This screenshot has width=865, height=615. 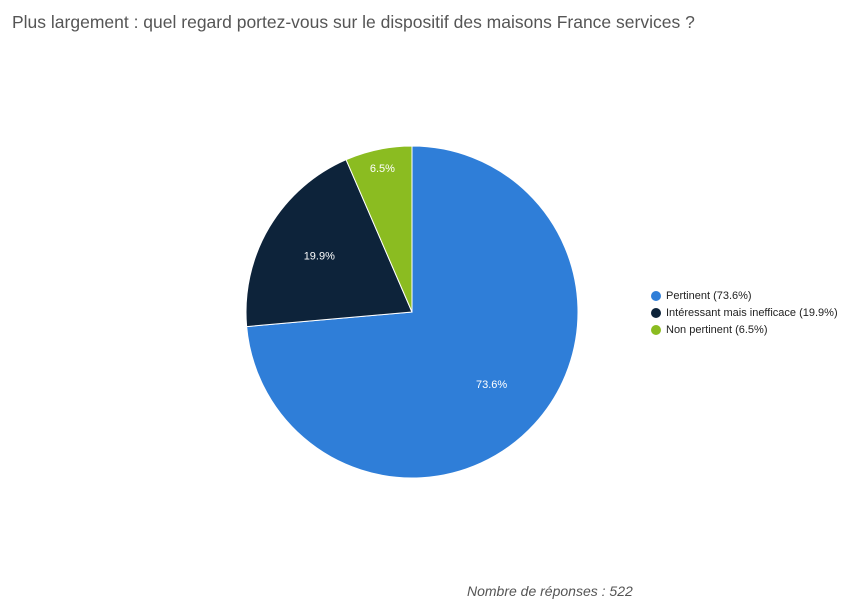 I want to click on legend-item-2: Non pertinent (6.5%), so click(x=744, y=329).